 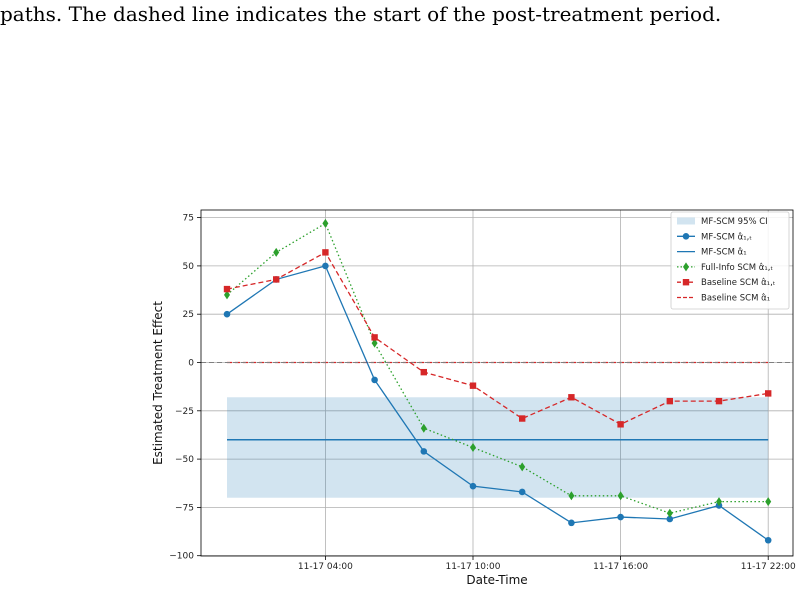 I want to click on x-axis-label: Date-Time, so click(x=496, y=580).